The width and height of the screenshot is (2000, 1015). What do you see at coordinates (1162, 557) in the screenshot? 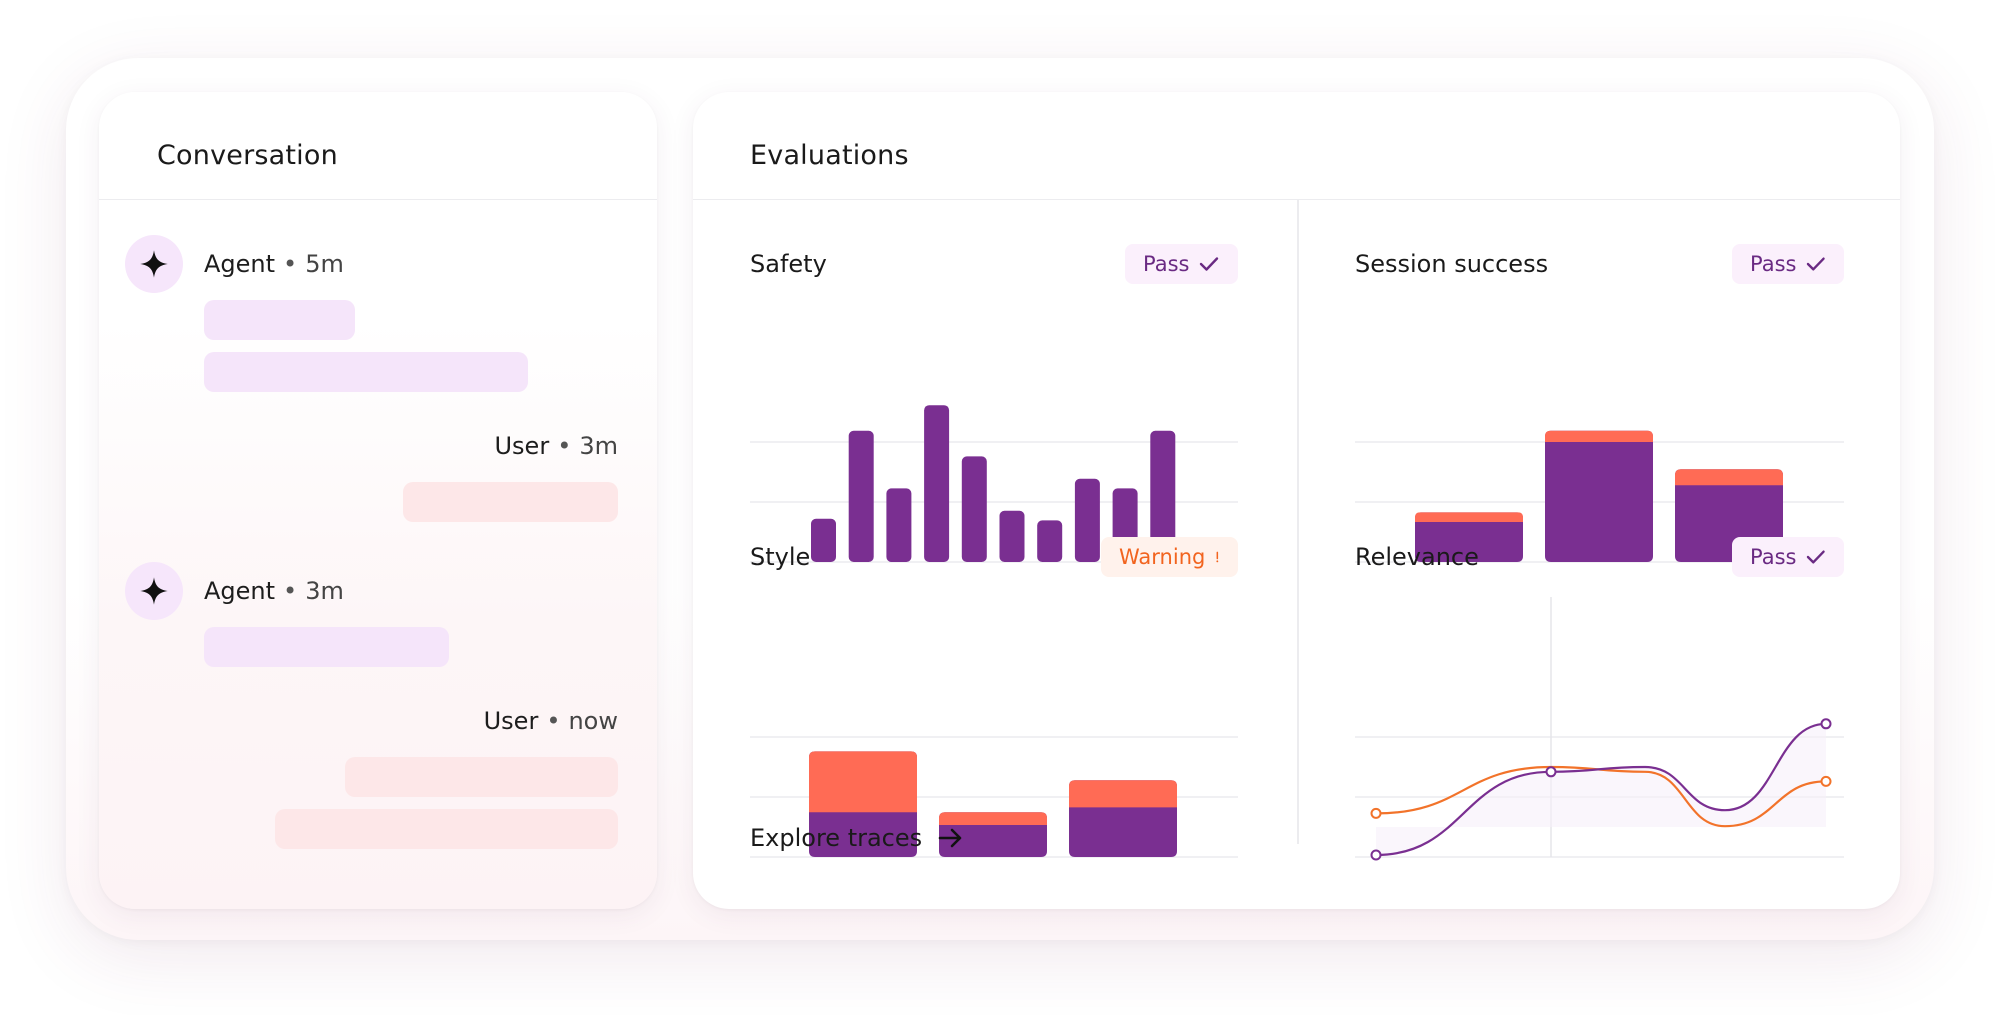
I see `status-label: Warning` at bounding box center [1162, 557].